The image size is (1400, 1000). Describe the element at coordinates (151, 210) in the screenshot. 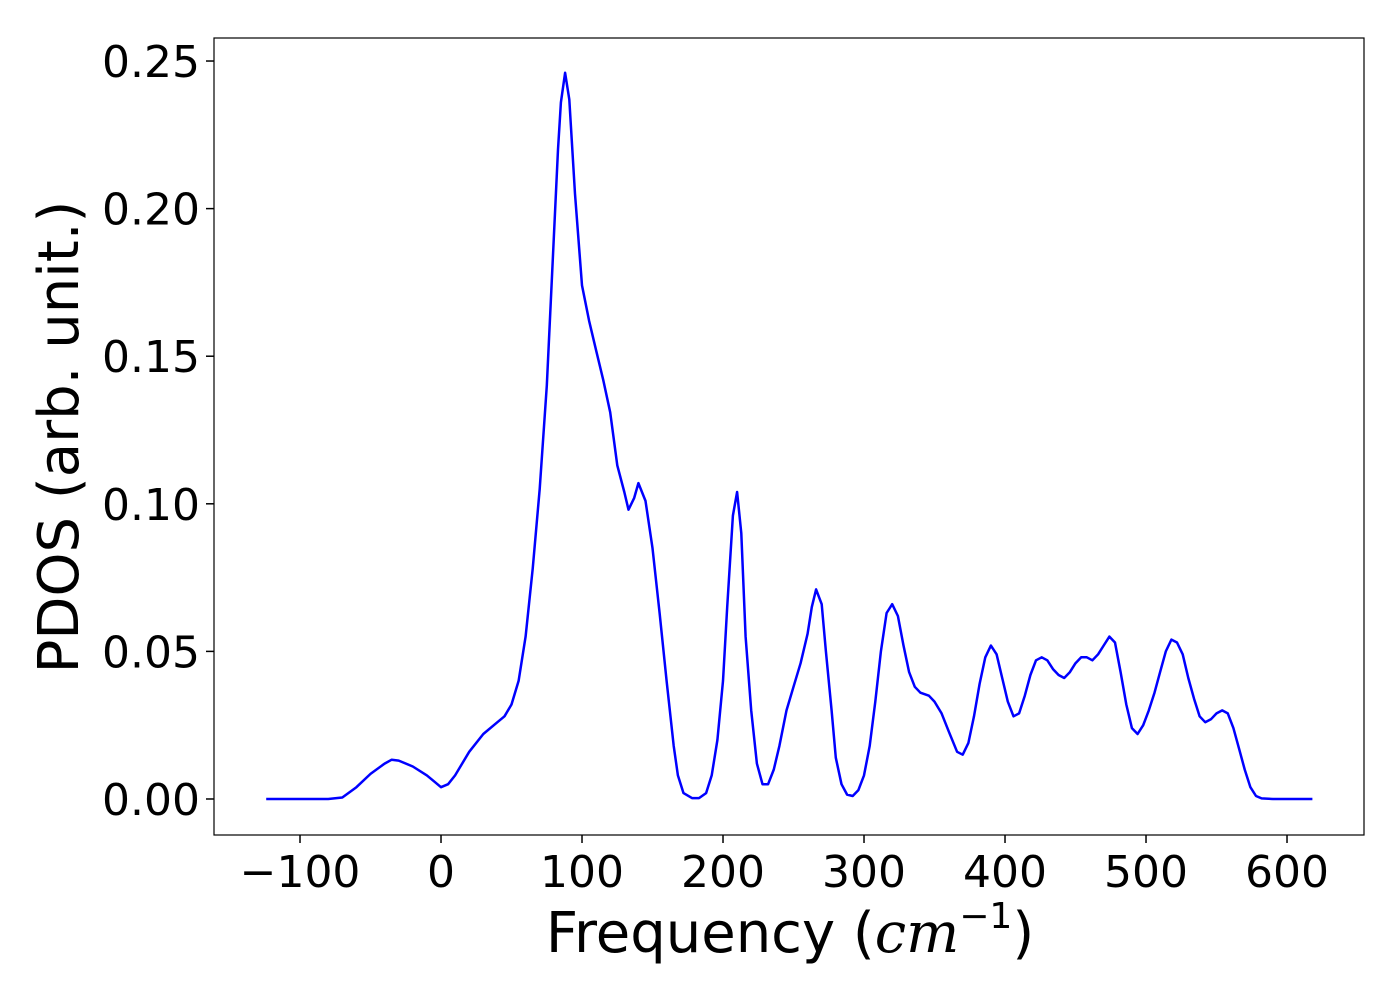

I see `y-tick-label: 0.20` at that location.